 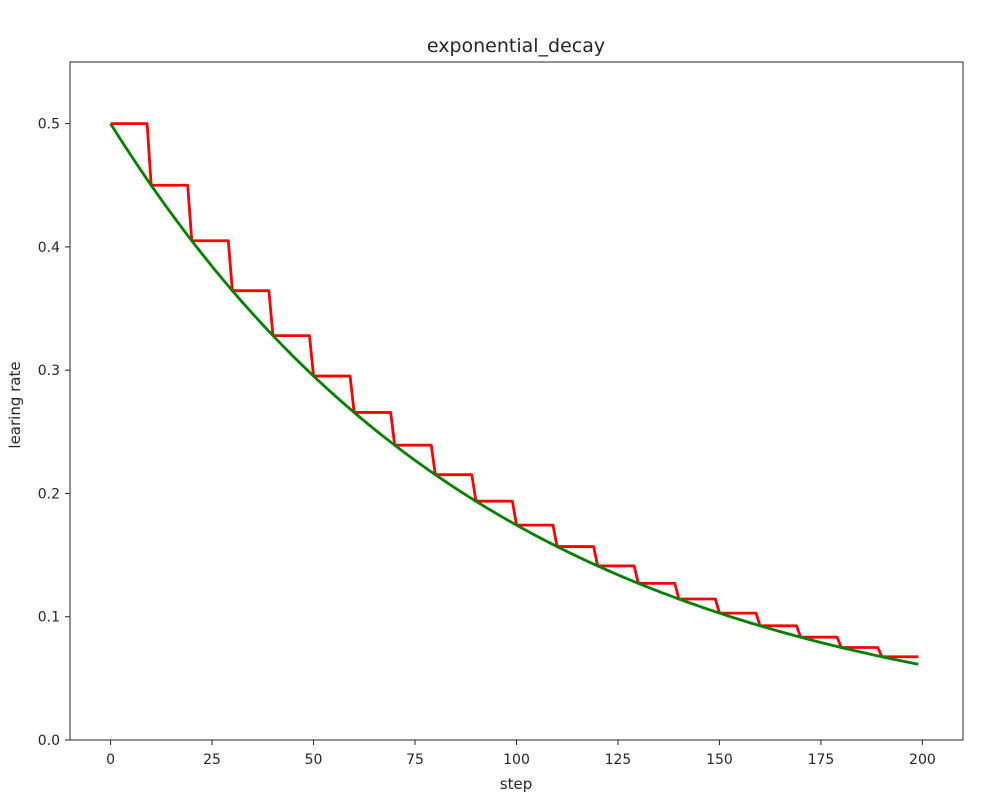 What do you see at coordinates (49, 494) in the screenshot?
I see `y-tick-label: 0.2` at bounding box center [49, 494].